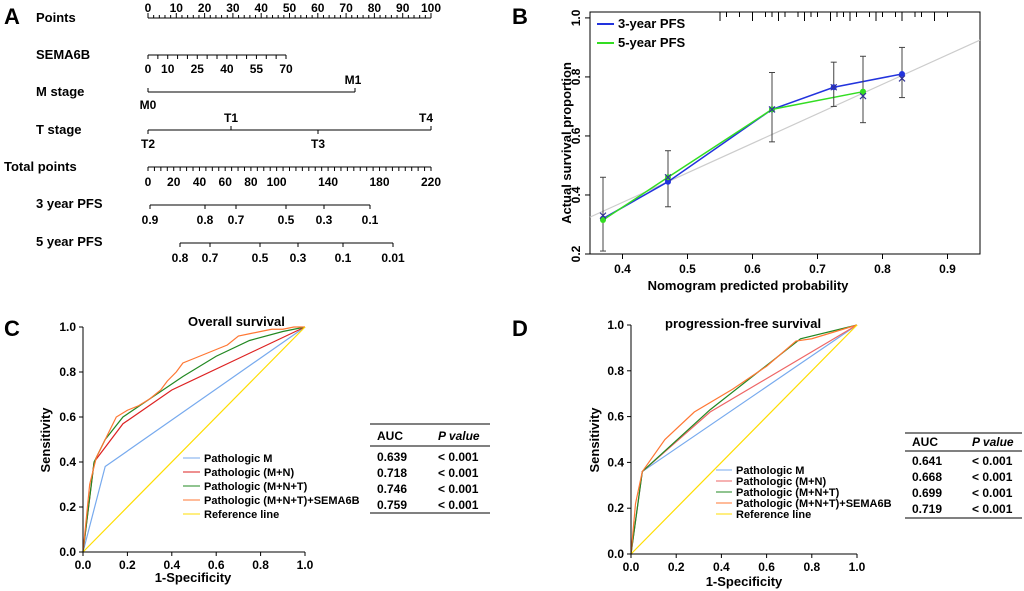  Describe the element at coordinates (431, 8) in the screenshot. I see `points-tick: 100` at that location.